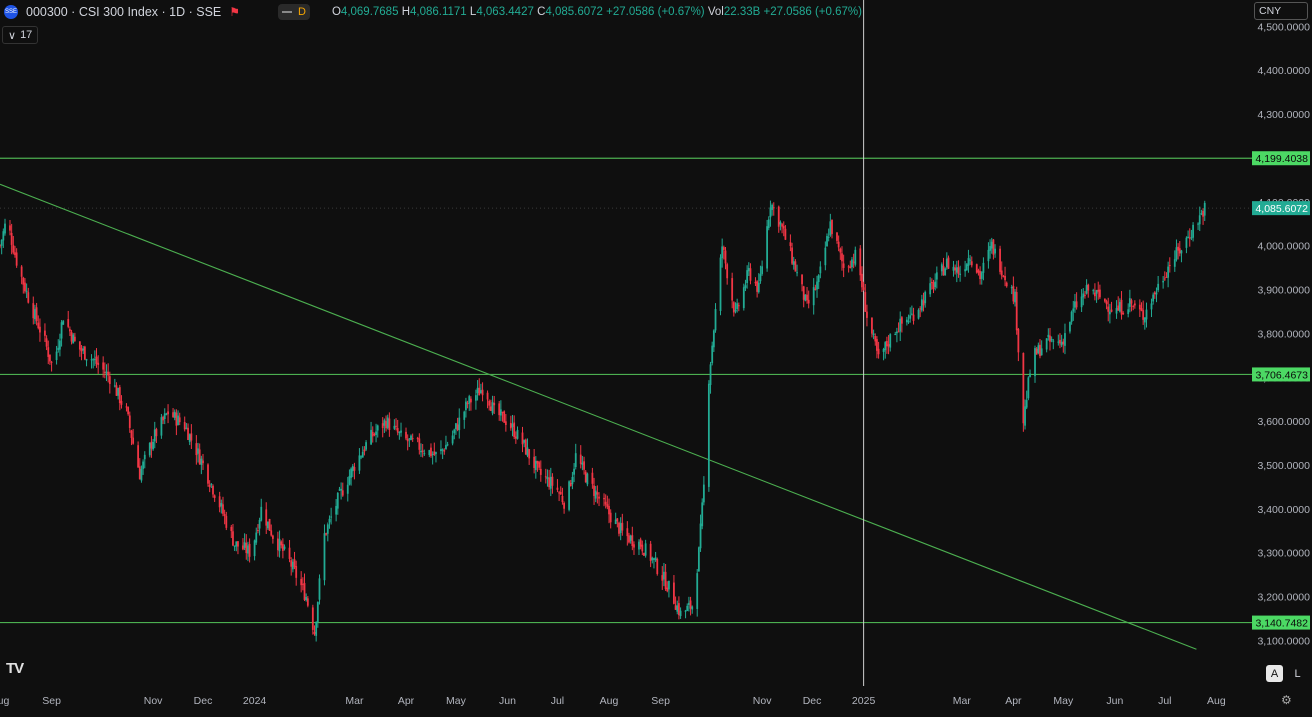  I want to click on gear-icon: ⚙, so click(1286, 700).